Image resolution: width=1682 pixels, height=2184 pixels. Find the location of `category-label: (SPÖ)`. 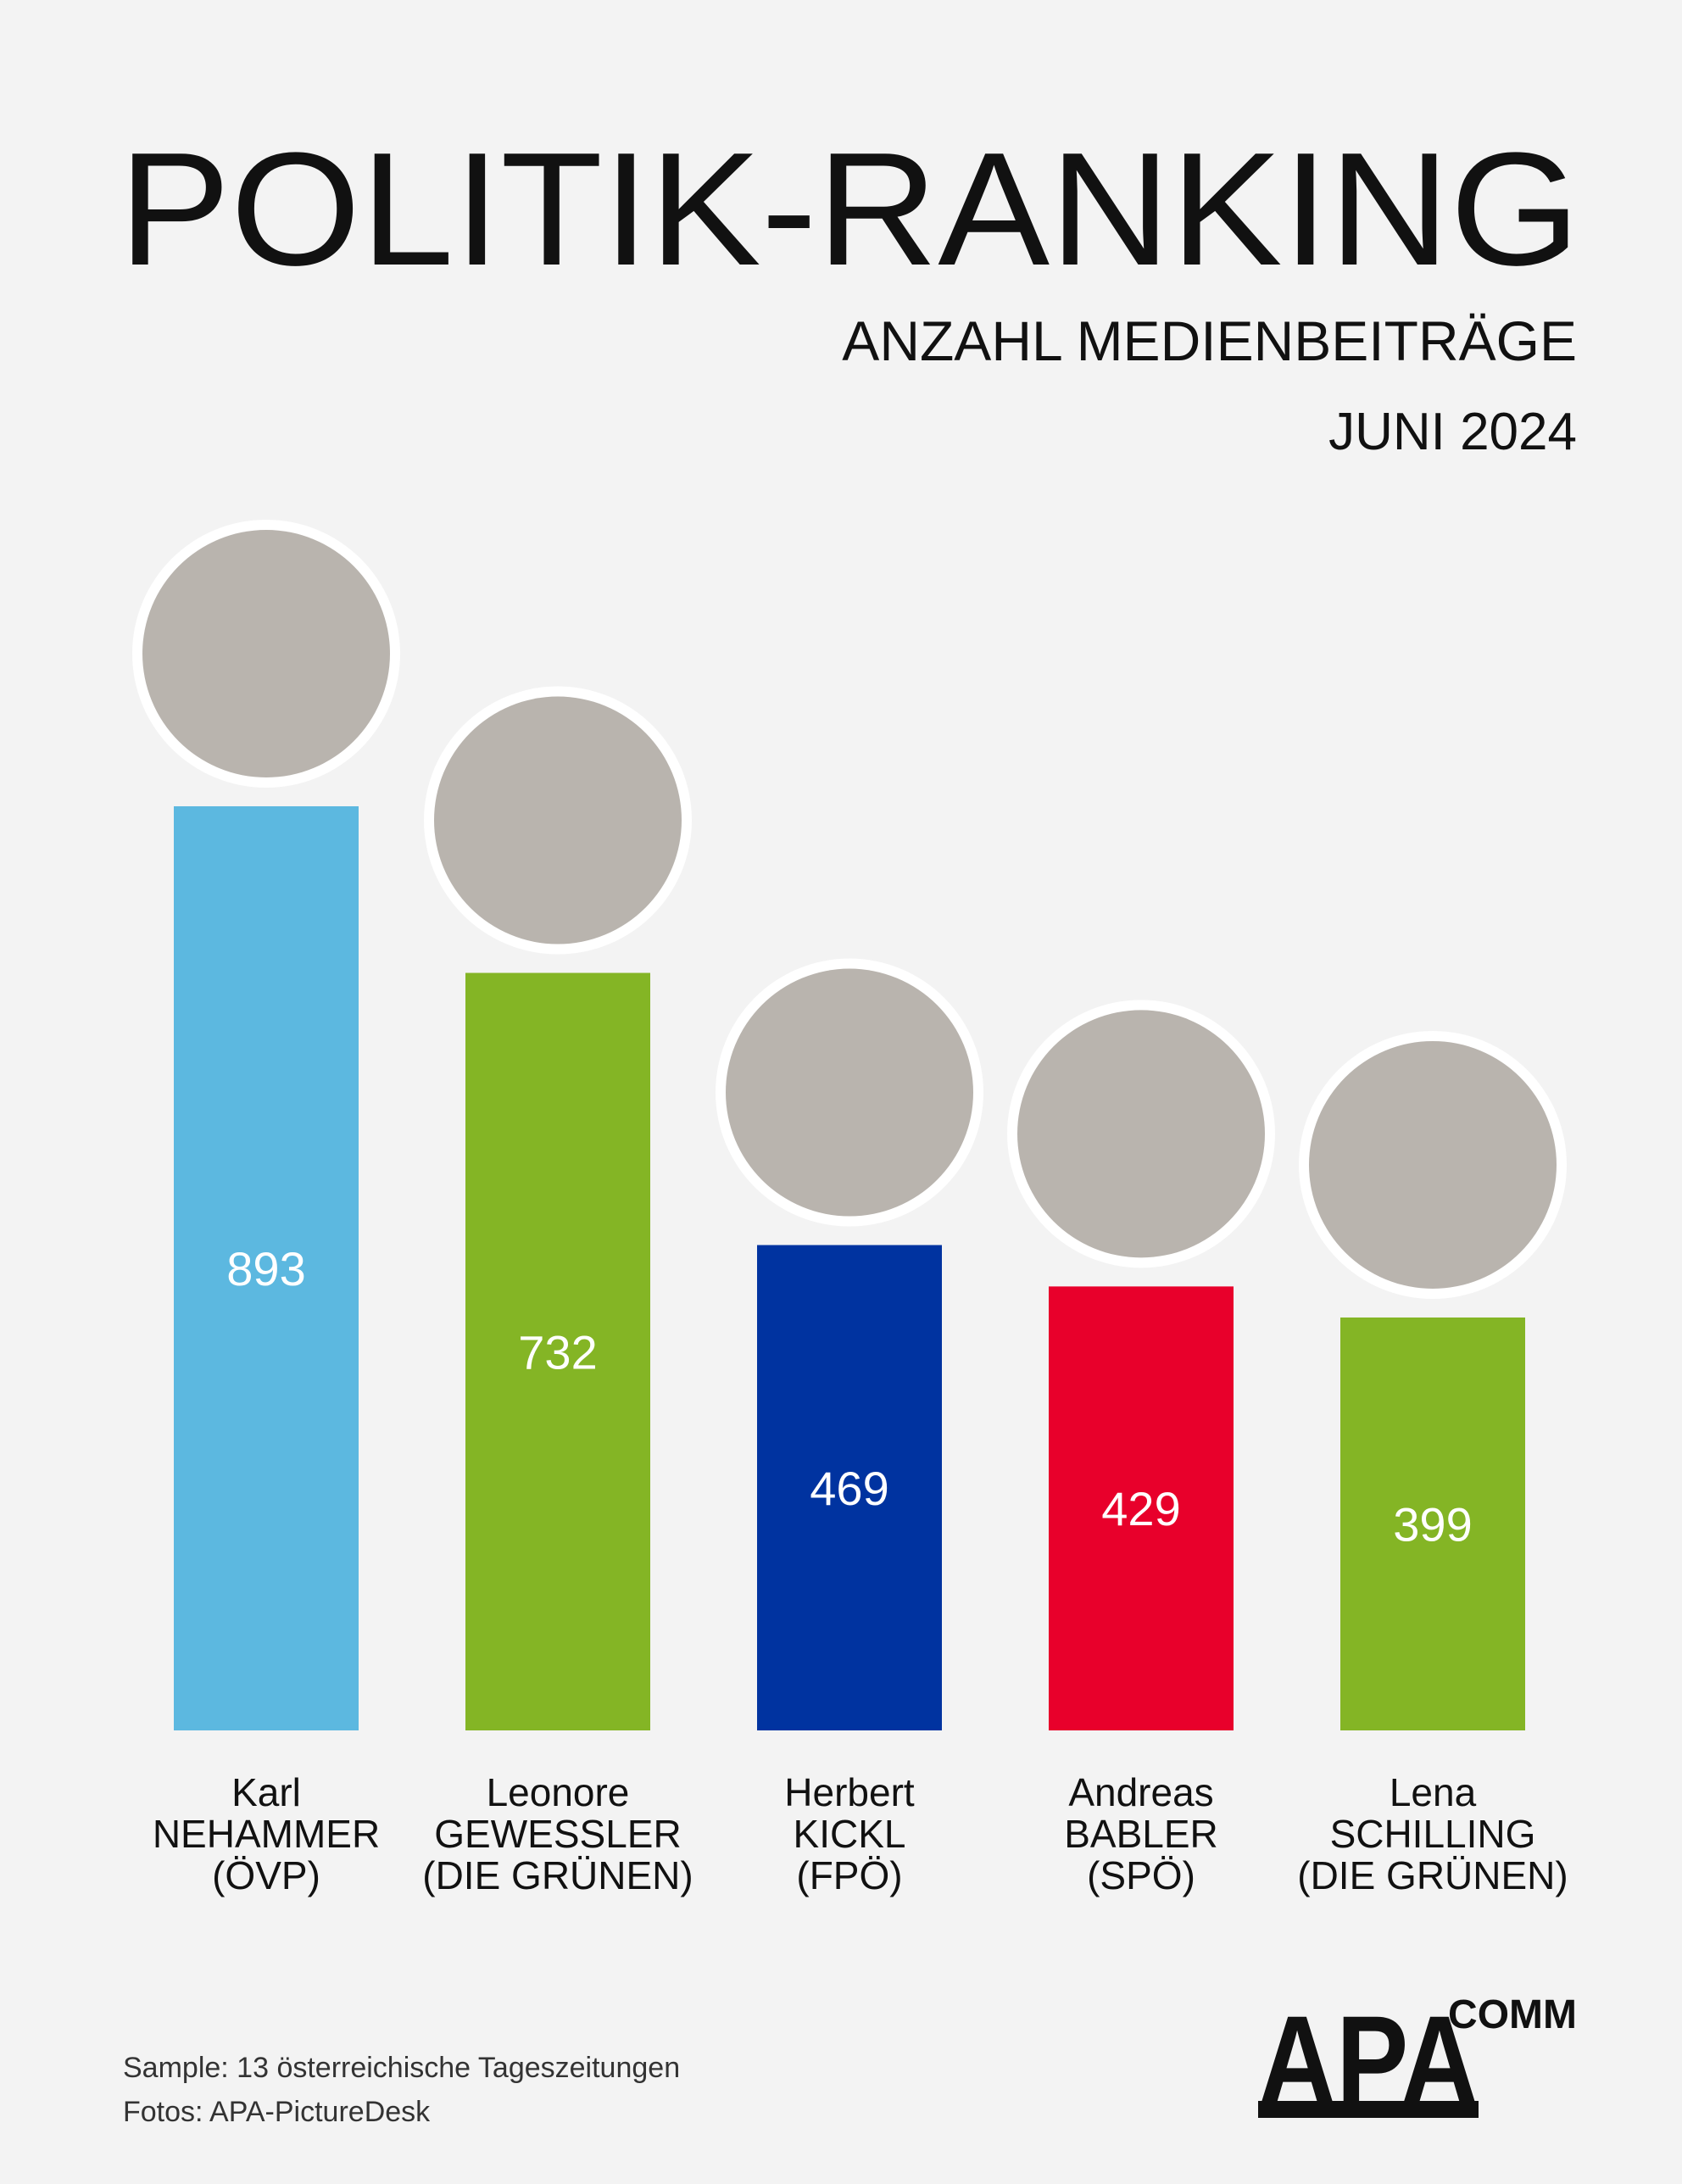

category-label: (SPÖ) is located at coordinates (1141, 1875).